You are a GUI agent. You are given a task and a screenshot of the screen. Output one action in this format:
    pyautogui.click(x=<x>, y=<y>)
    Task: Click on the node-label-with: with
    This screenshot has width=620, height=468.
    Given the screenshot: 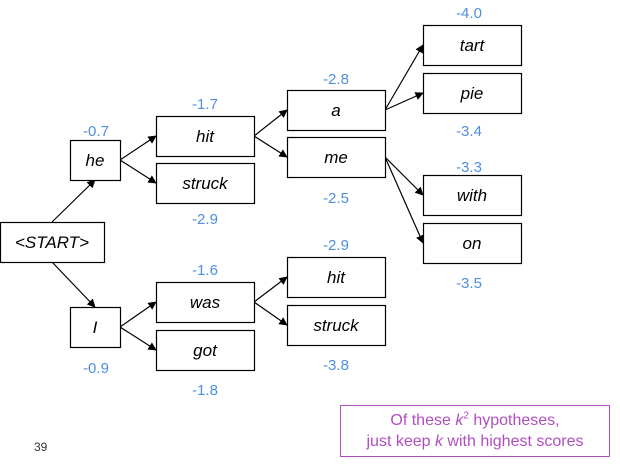 What is the action you would take?
    pyautogui.click(x=472, y=195)
    